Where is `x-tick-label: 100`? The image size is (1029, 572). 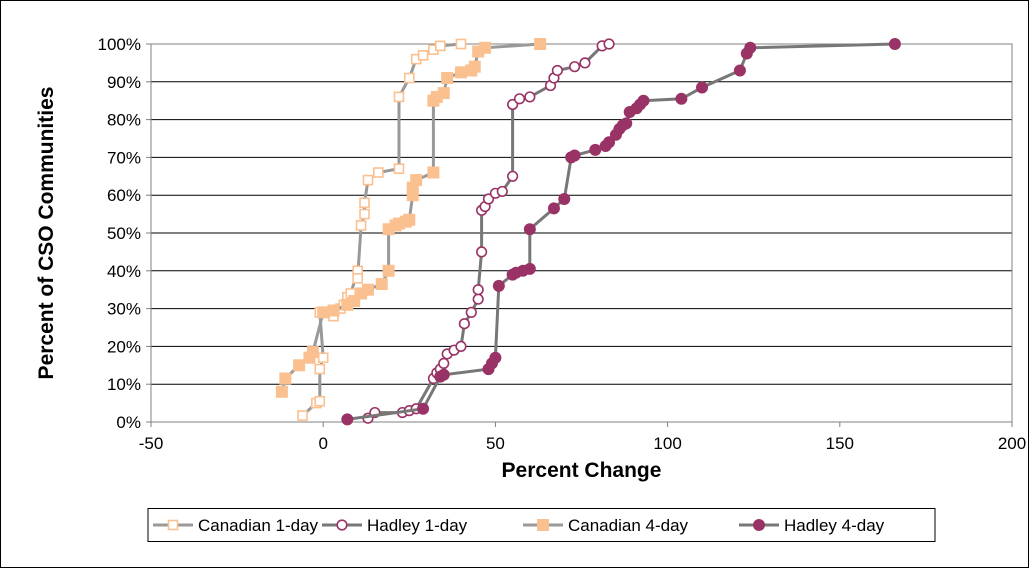
x-tick-label: 100 is located at coordinates (667, 443).